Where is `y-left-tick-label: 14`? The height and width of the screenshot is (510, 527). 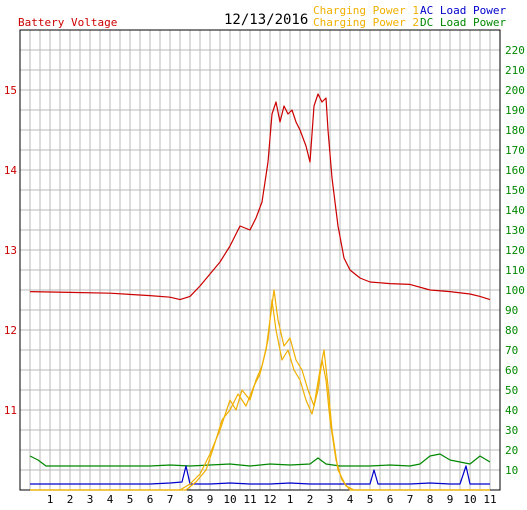 y-left-tick-label: 14 is located at coordinates (11, 170).